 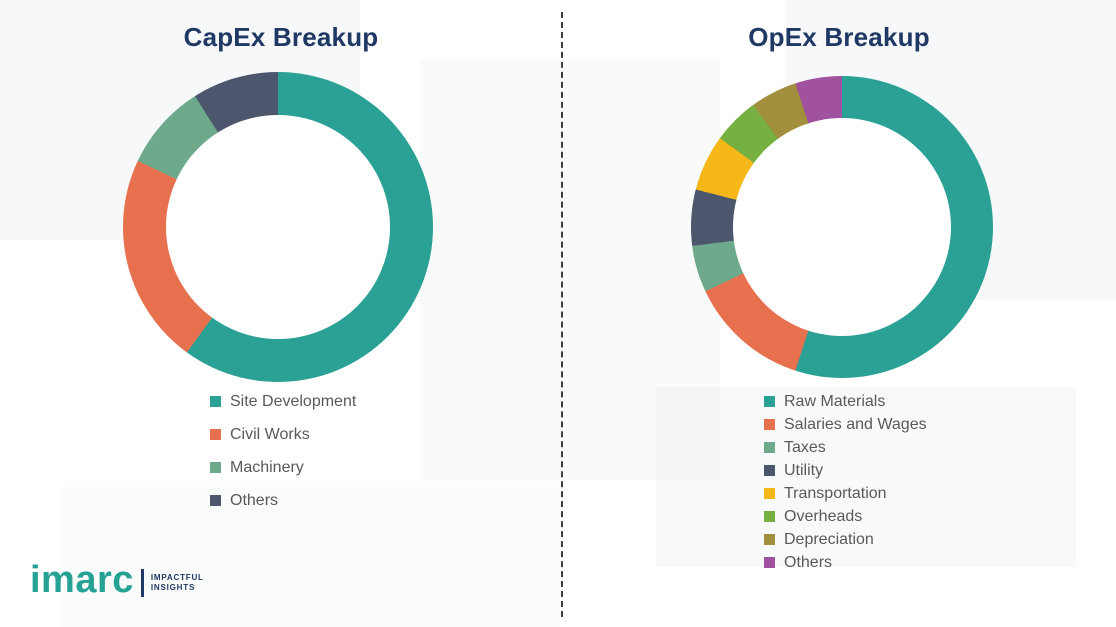 What do you see at coordinates (835, 401) in the screenshot?
I see `legend-label: Raw Materials` at bounding box center [835, 401].